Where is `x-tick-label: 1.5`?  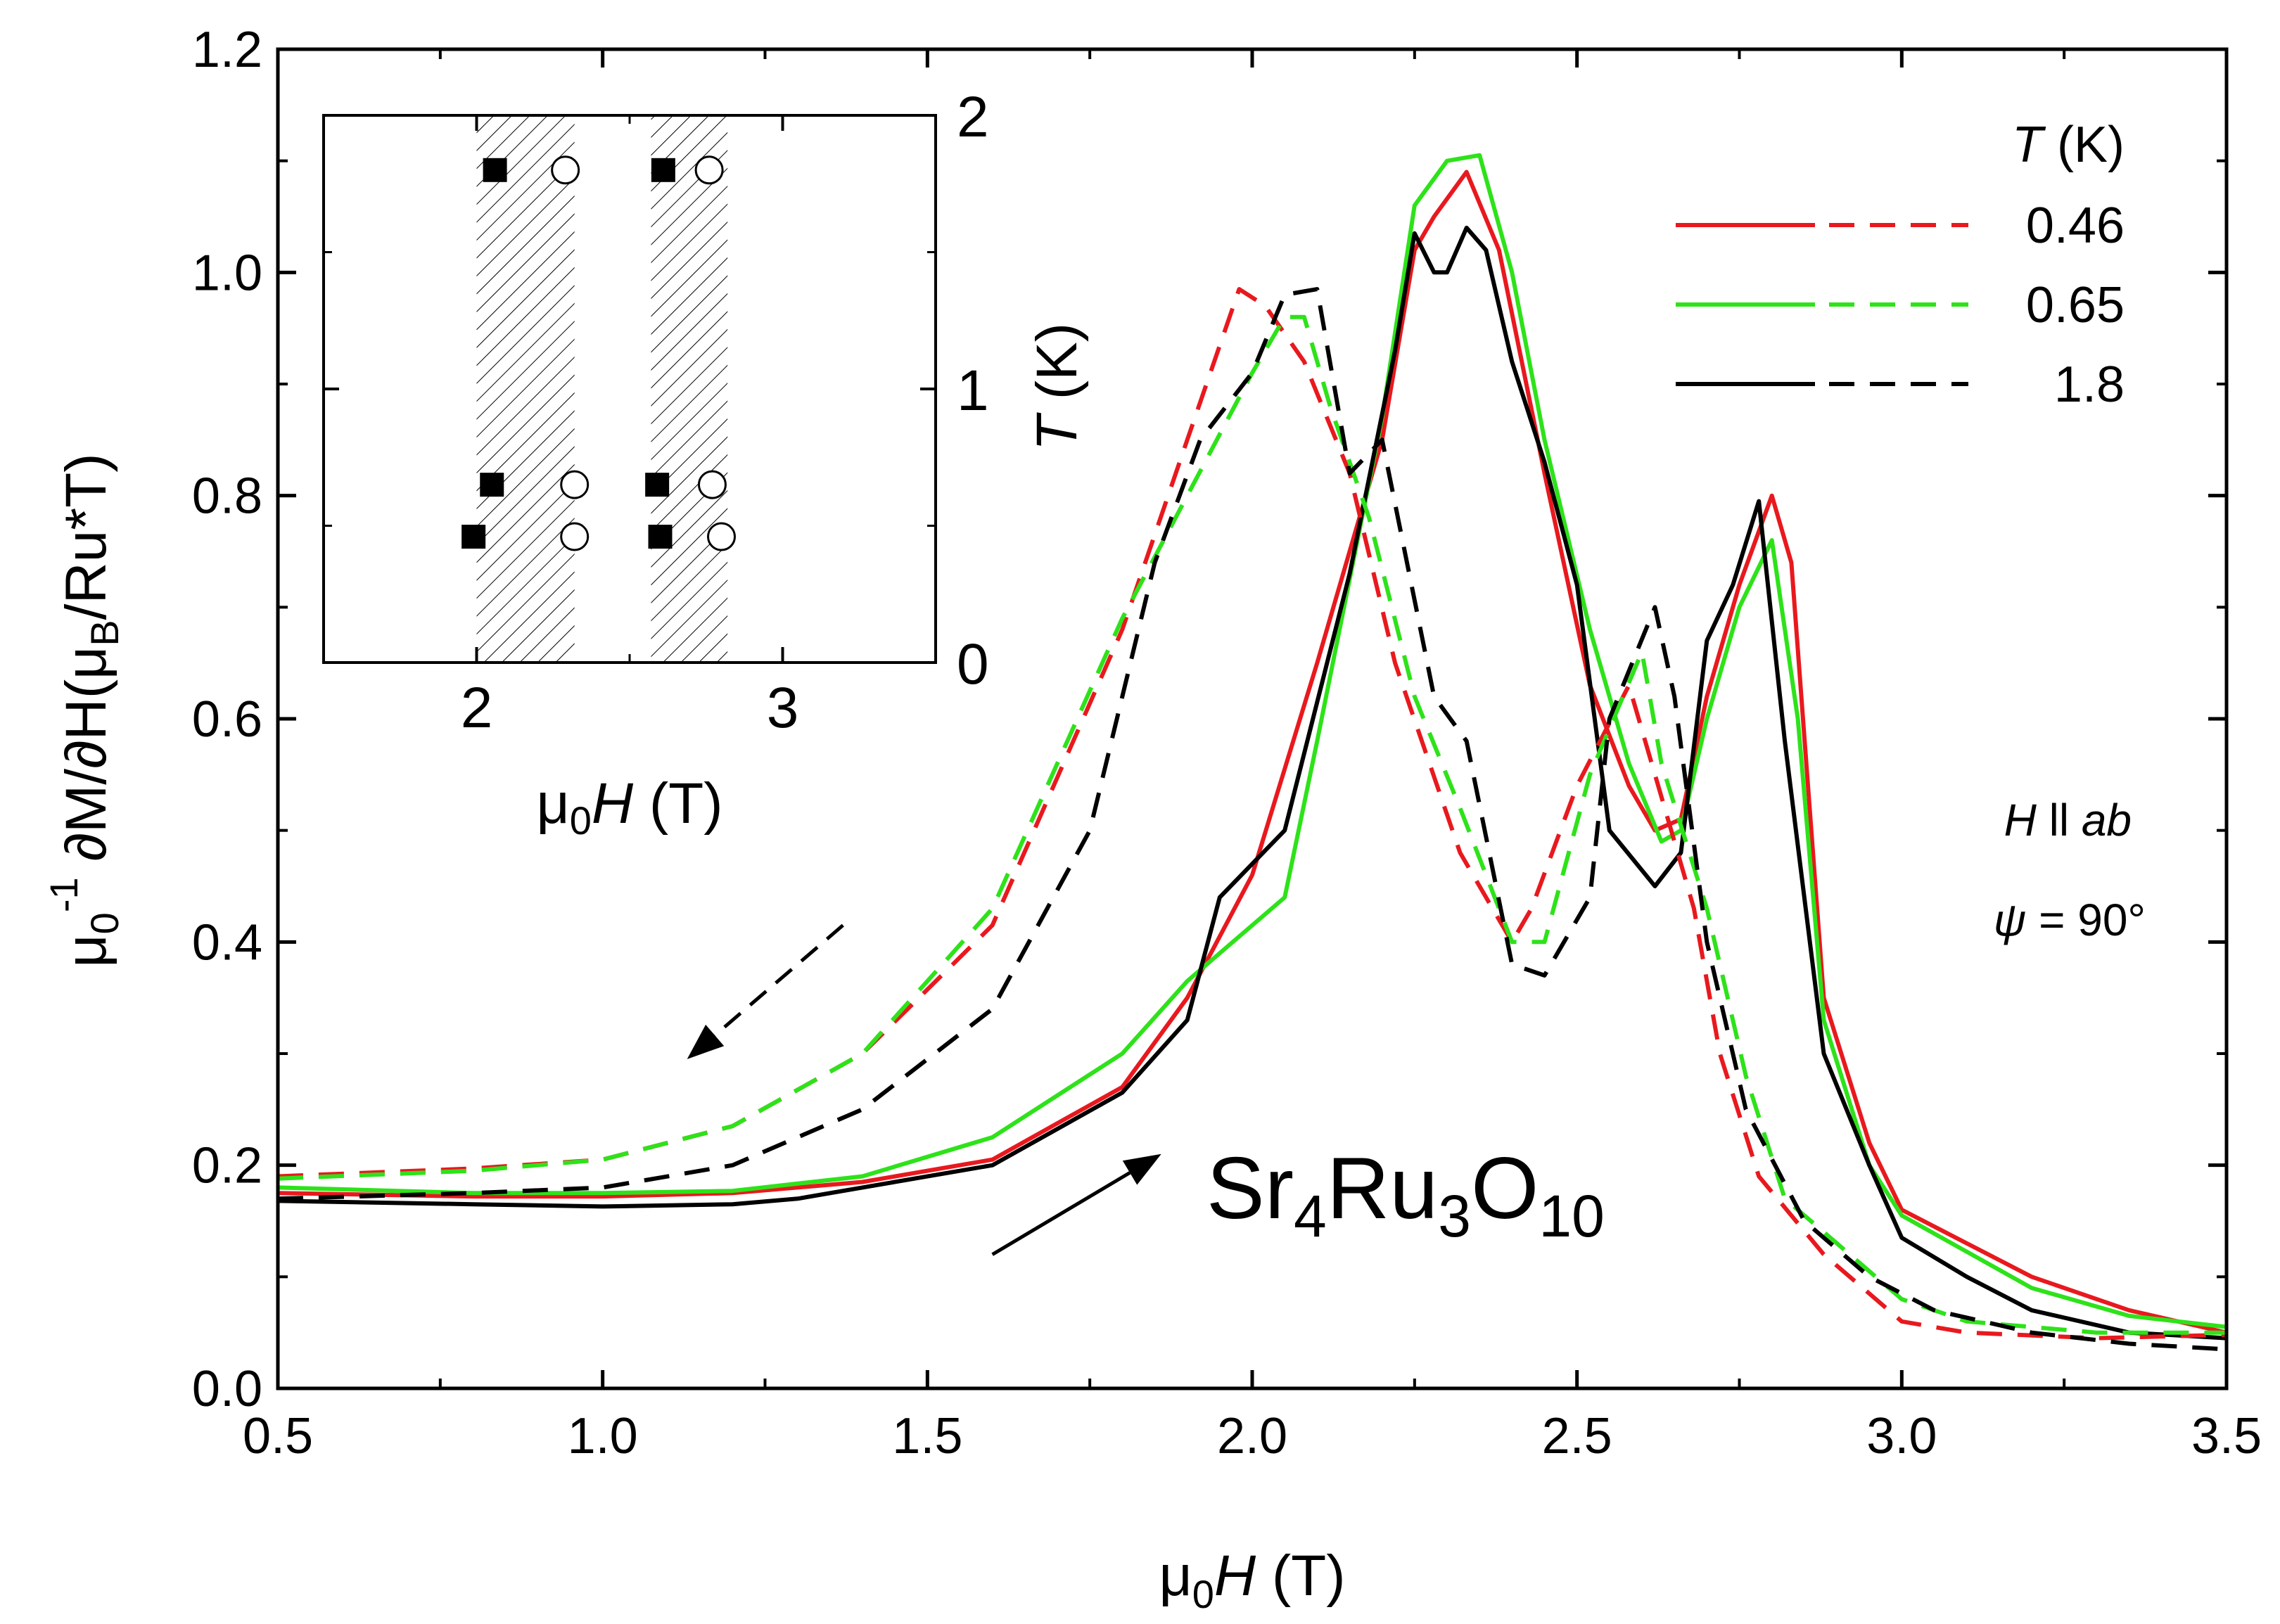 x-tick-label: 1.5 is located at coordinates (927, 1436).